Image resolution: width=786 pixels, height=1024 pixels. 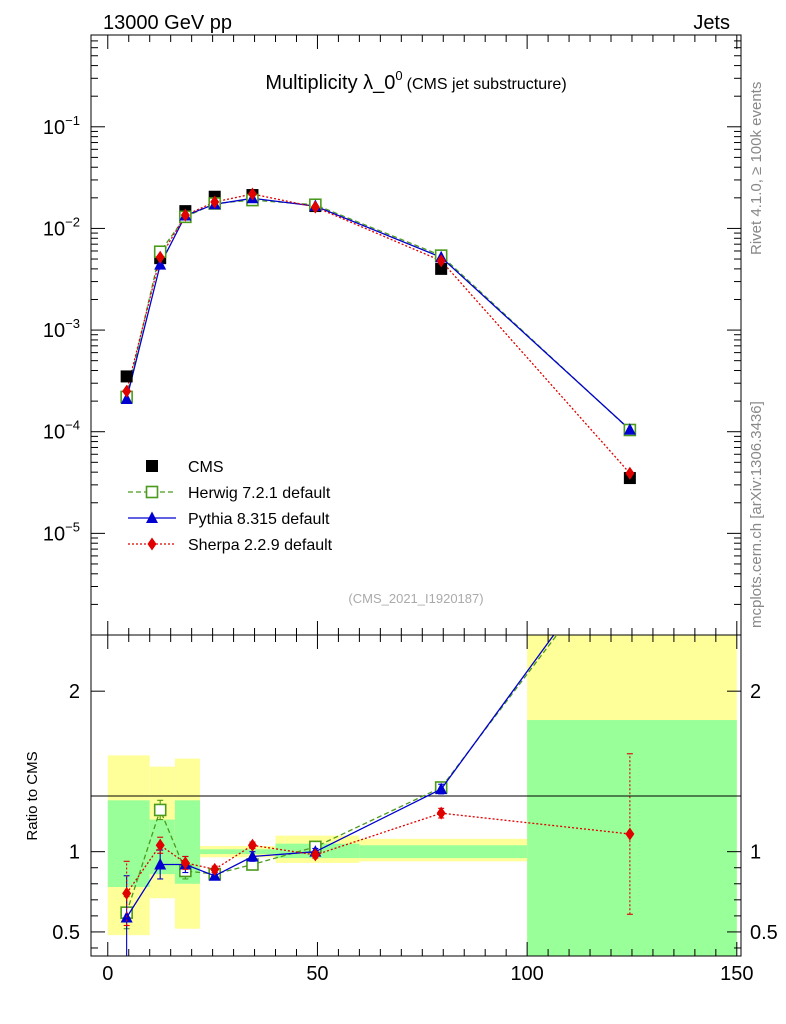 What do you see at coordinates (755, 692) in the screenshot?
I see `ratio-y-tick-label-right: 2` at bounding box center [755, 692].